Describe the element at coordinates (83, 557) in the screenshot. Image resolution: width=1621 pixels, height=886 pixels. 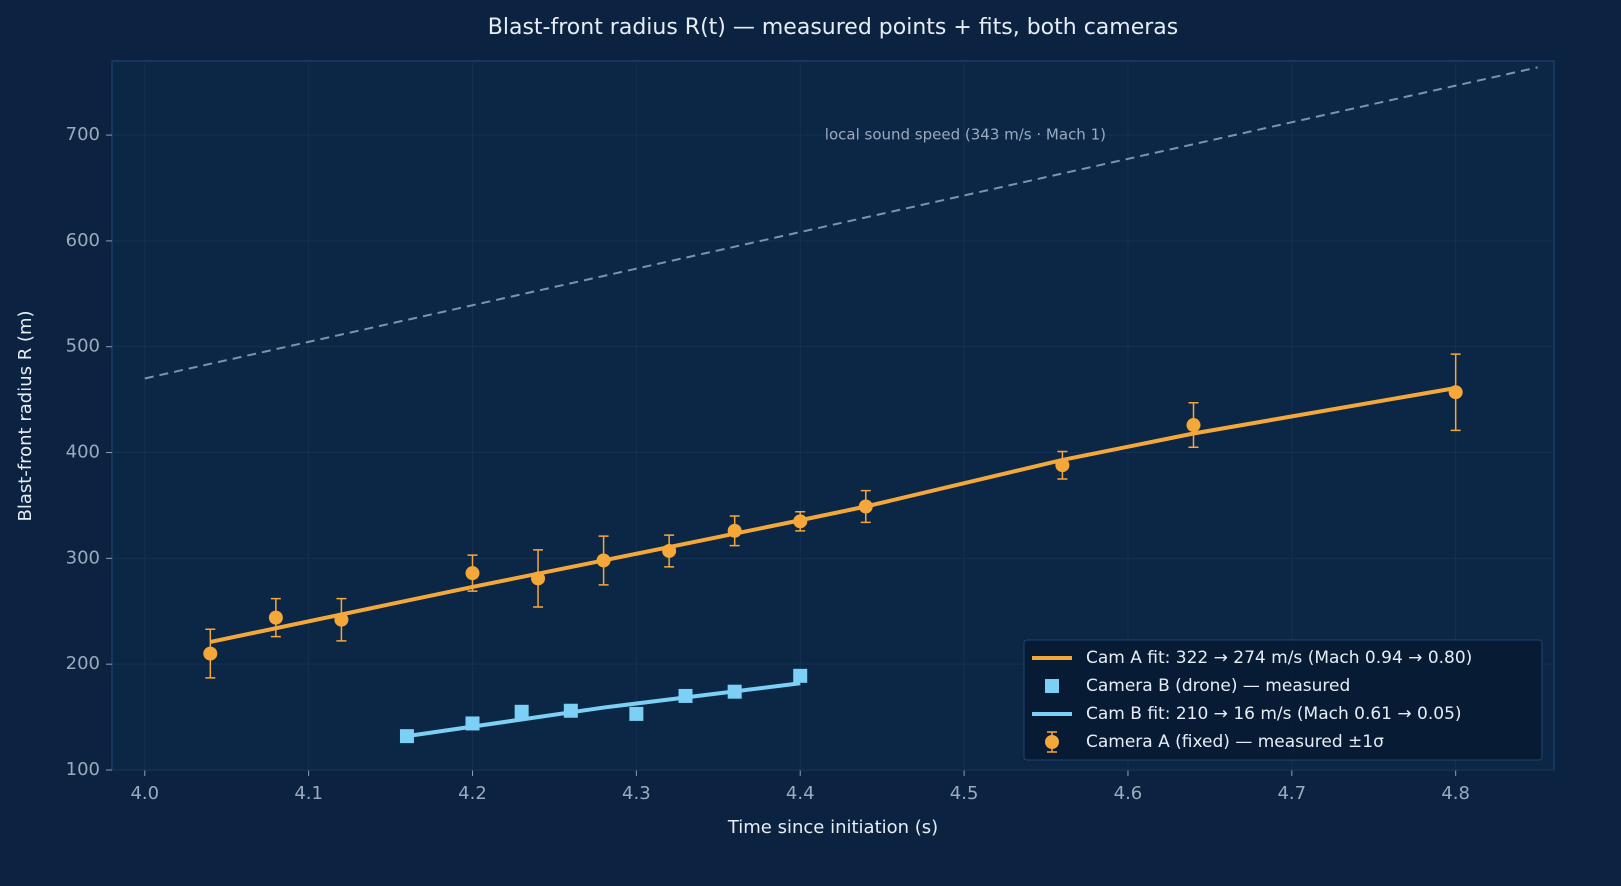
I see `y-tick-label: 300` at that location.